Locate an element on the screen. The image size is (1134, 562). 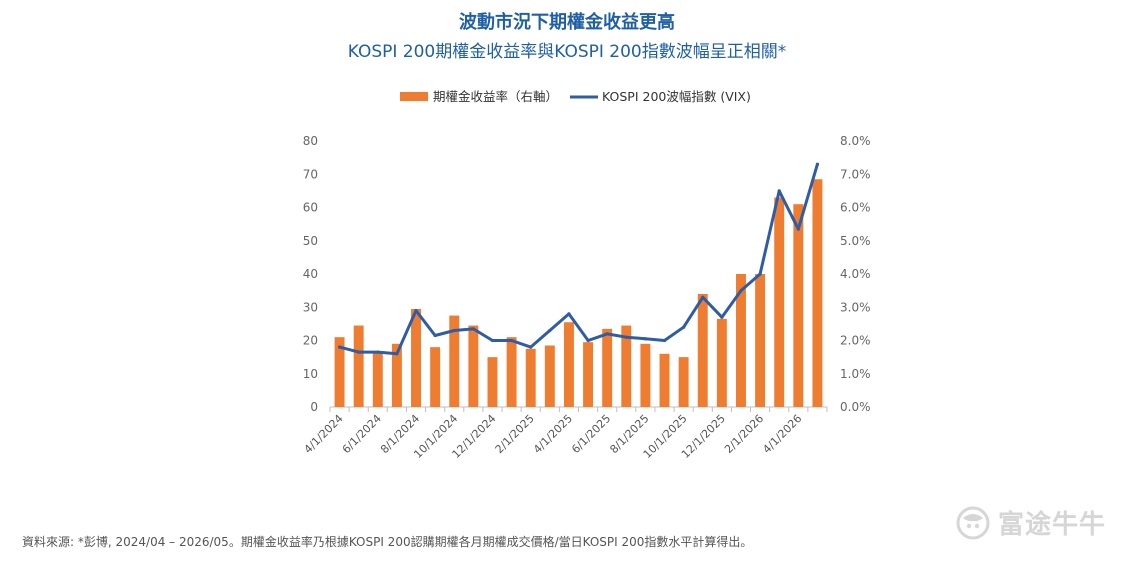
line-series is located at coordinates (578, 259).